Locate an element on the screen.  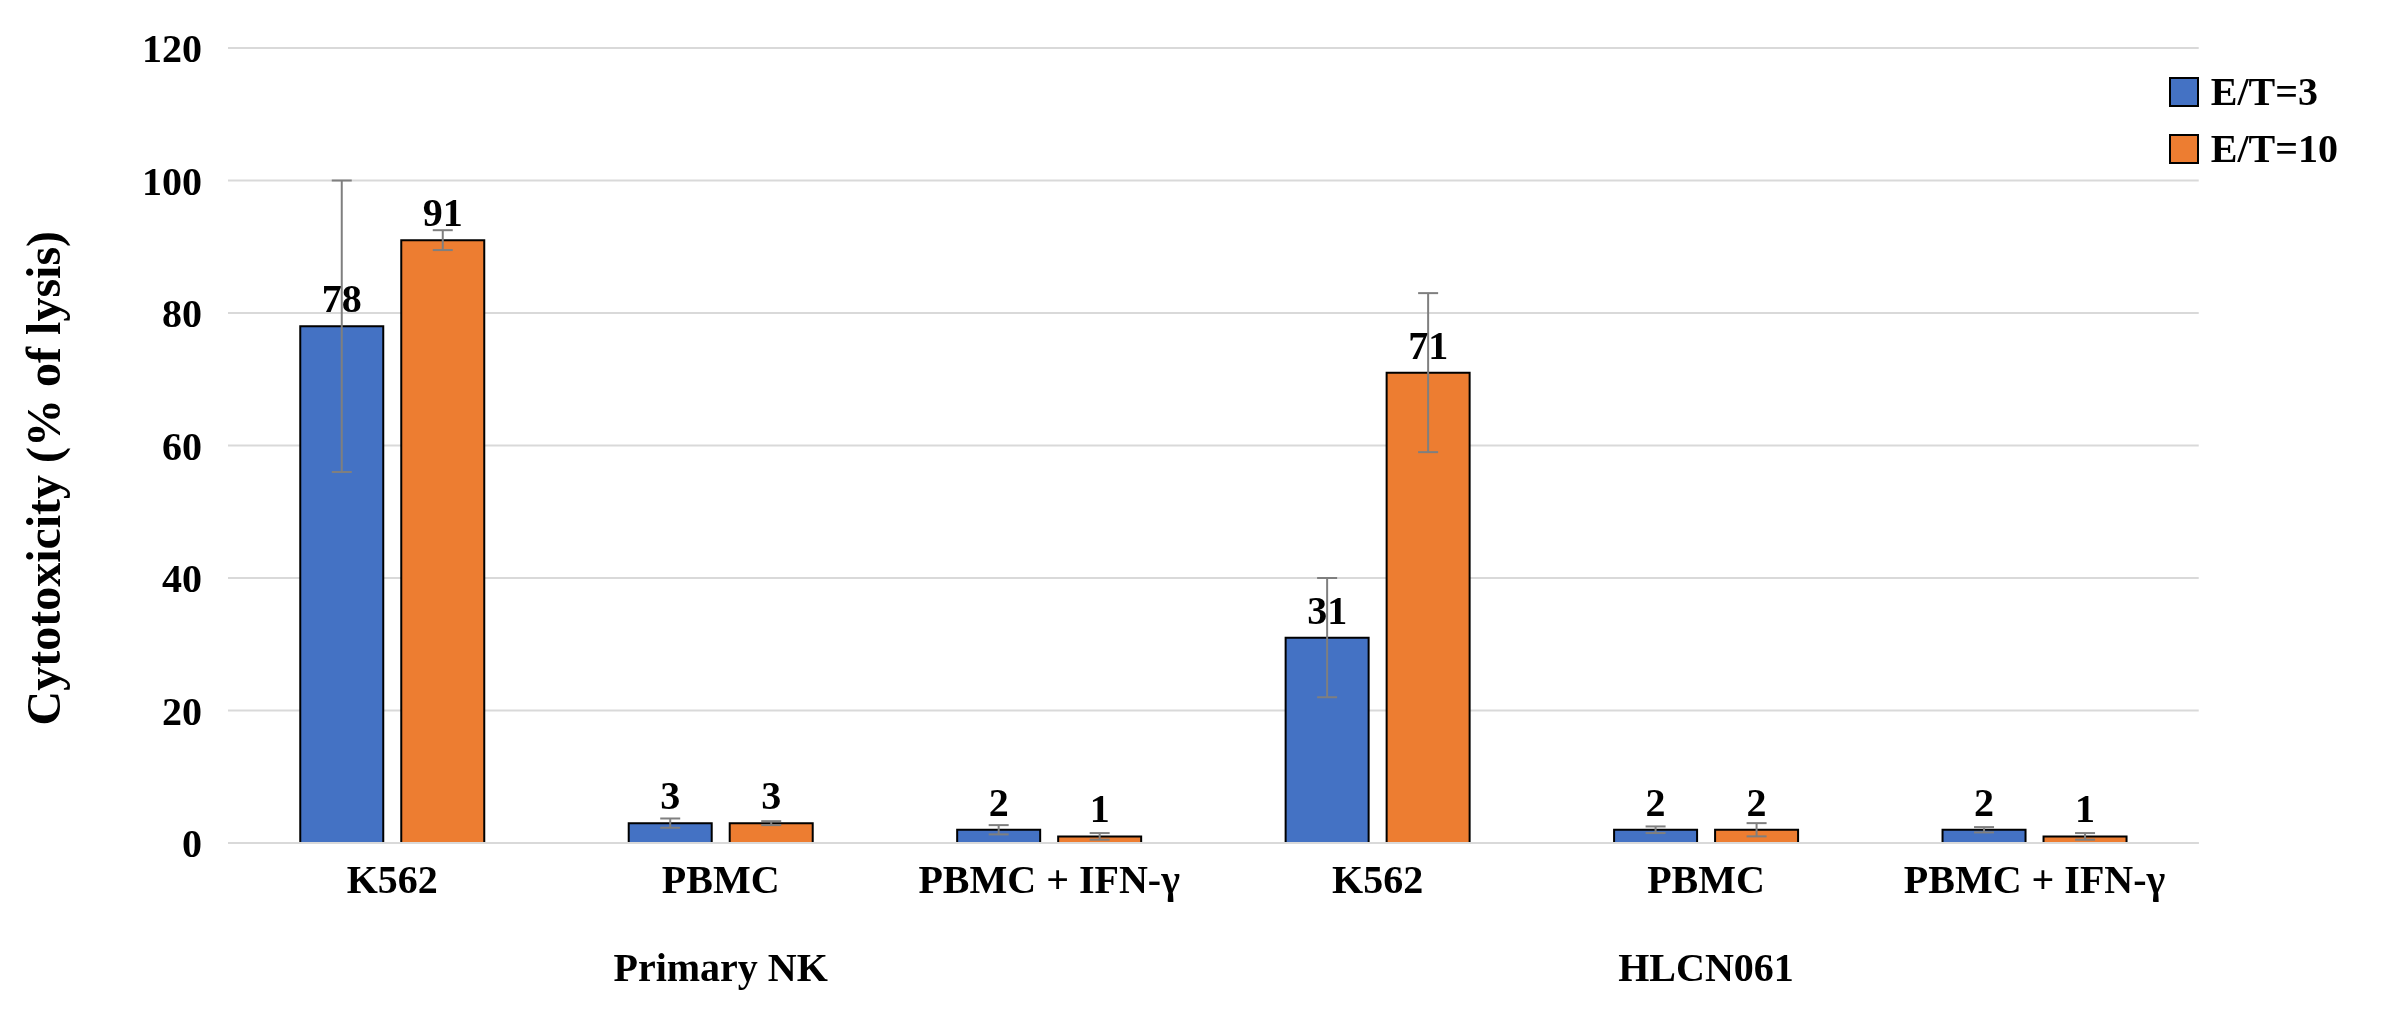
y-tick-label: 40 is located at coordinates (182, 579).